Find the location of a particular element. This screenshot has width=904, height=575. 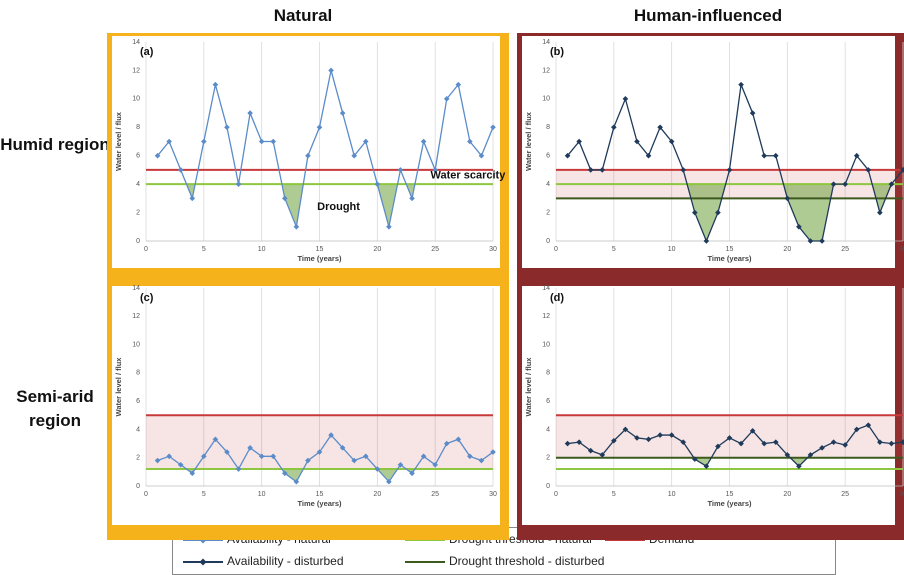

row-title: Semi-arid region is located at coordinates (55, 408).